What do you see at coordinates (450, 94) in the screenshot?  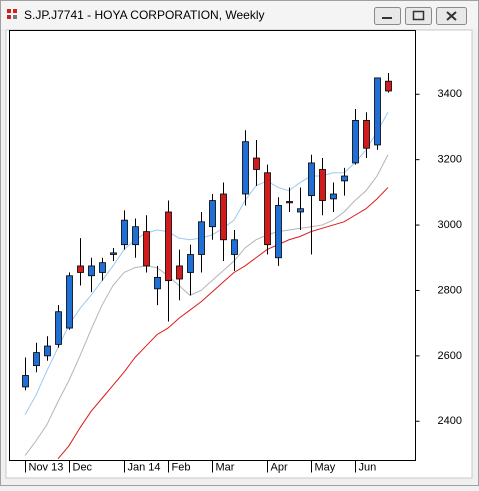 I see `y-tick-label: 3400` at bounding box center [450, 94].